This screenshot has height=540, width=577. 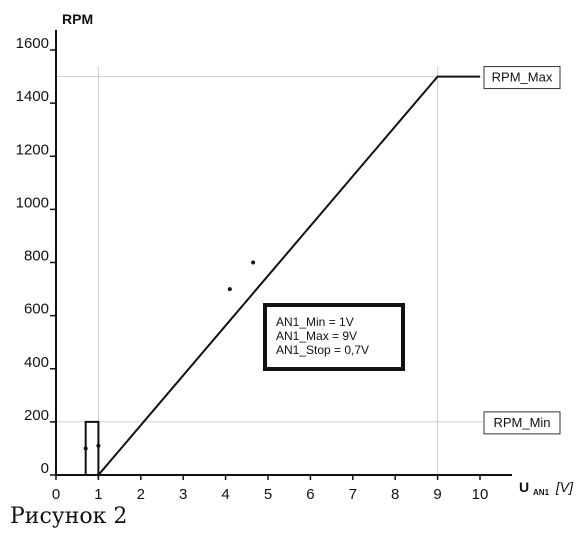 I want to click on y-tick-label: 600, so click(x=36, y=309).